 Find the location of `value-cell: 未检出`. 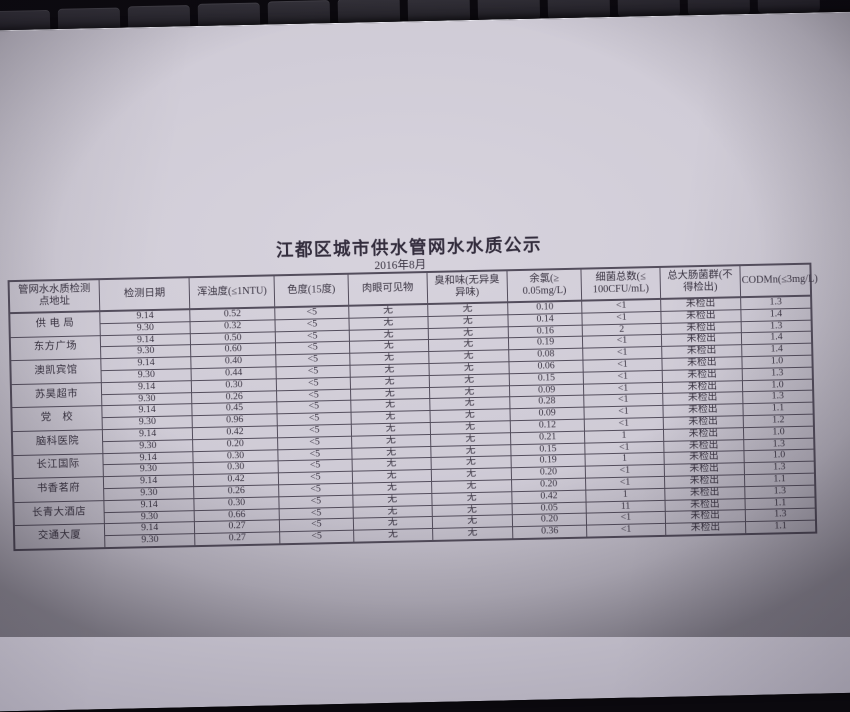

value-cell: 未检出 is located at coordinates (705, 528).